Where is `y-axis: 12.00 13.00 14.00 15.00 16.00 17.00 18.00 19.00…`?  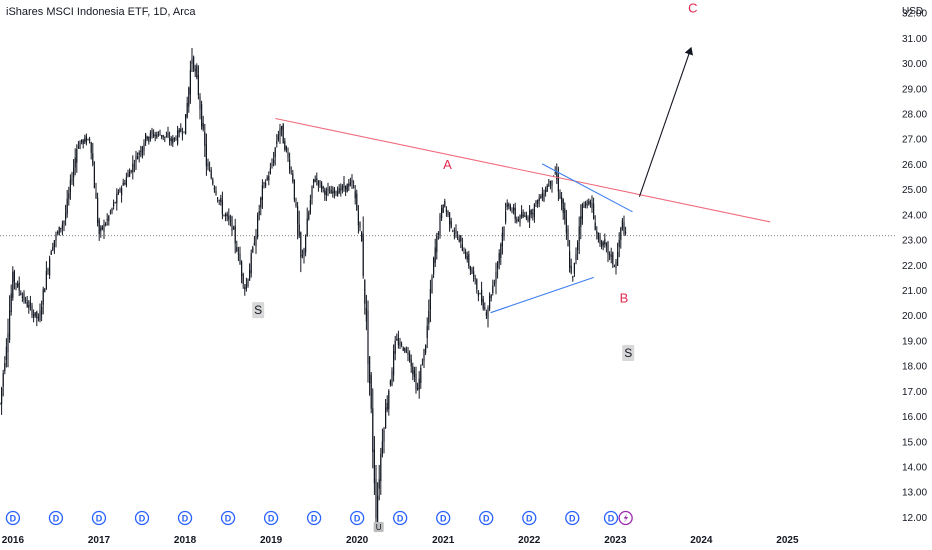
y-axis: 12.00 13.00 14.00 15.00 16.00 17.00 18.00 19.00… is located at coordinates (914, 266).